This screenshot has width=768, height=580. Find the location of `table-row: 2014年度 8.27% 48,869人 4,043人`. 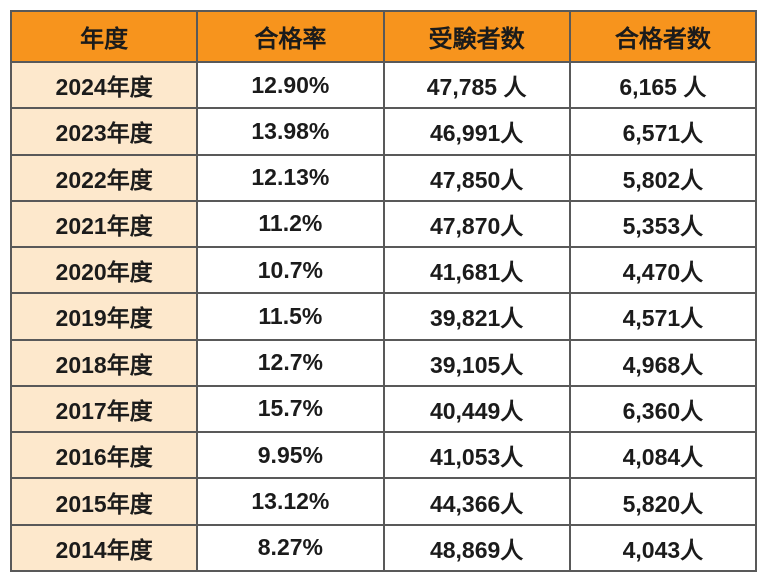

table-row: 2014年度 8.27% 48,869人 4,043人 is located at coordinates (383, 548).